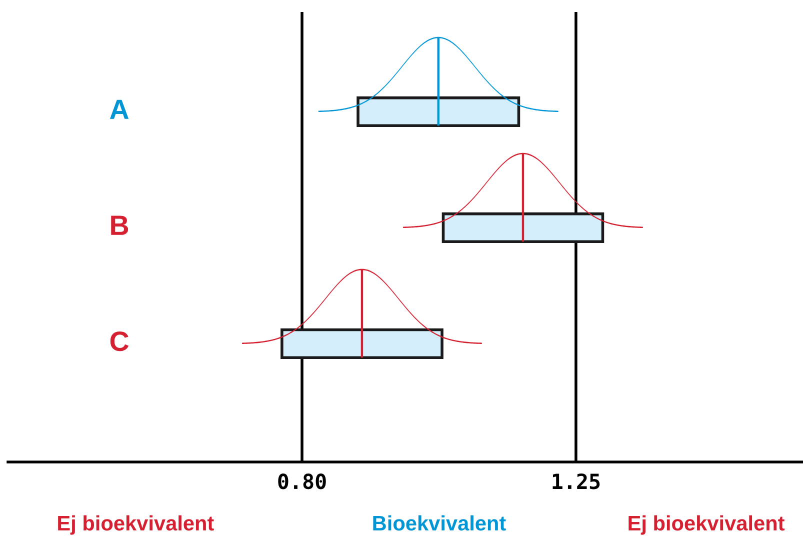  What do you see at coordinates (302, 481) in the screenshot?
I see `x-tick-label: 0.80` at bounding box center [302, 481].